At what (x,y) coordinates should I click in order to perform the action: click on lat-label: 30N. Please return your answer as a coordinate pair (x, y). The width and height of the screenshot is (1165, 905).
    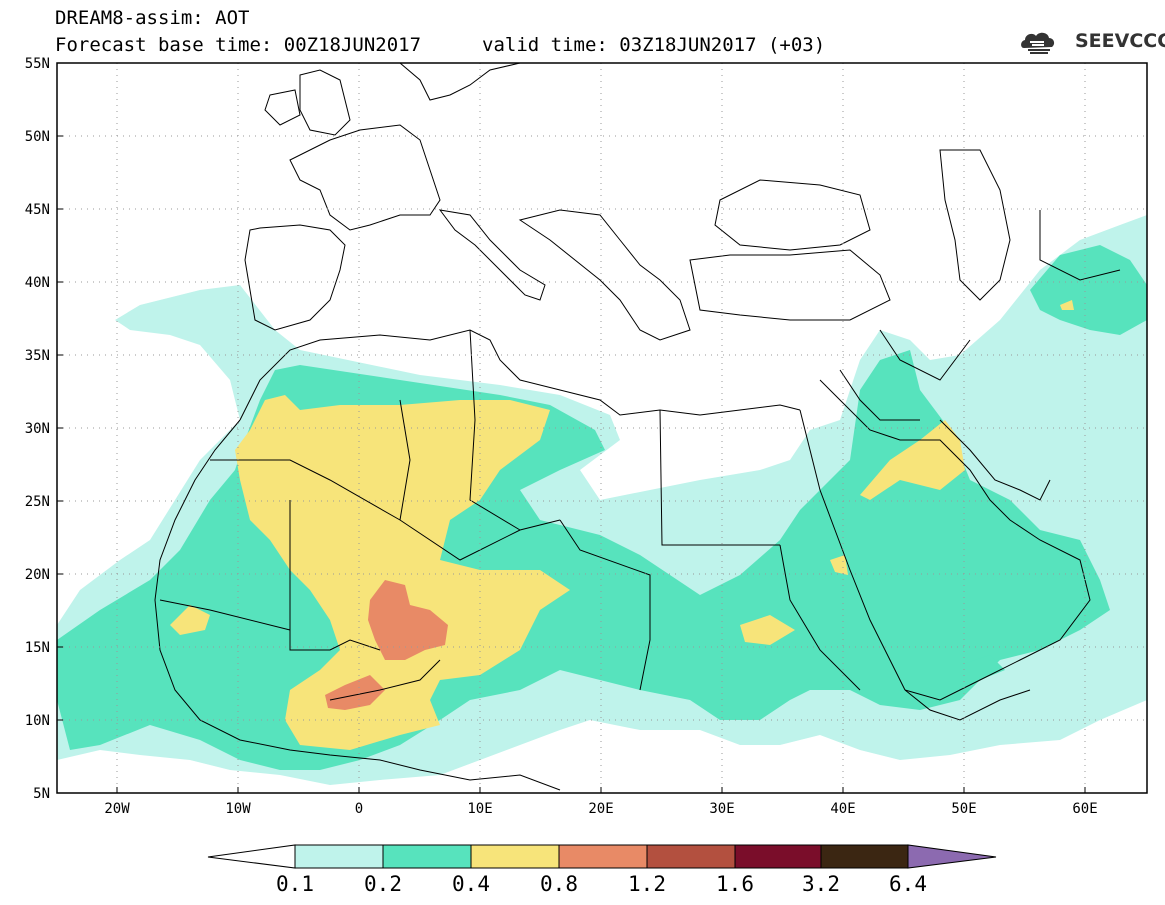
    Looking at the image, I should click on (37, 429).